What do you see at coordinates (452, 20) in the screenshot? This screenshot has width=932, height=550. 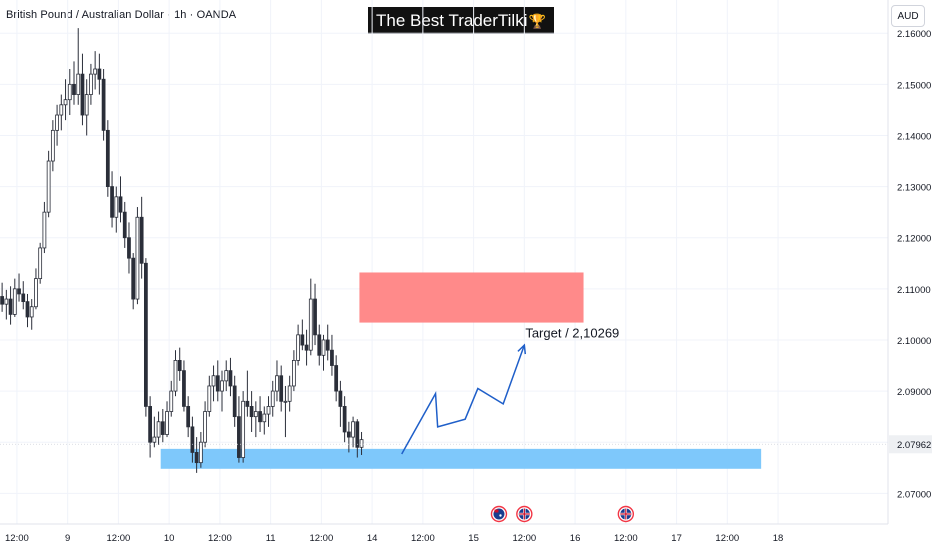 I see `brand-text: The Best TraderTilki` at bounding box center [452, 20].